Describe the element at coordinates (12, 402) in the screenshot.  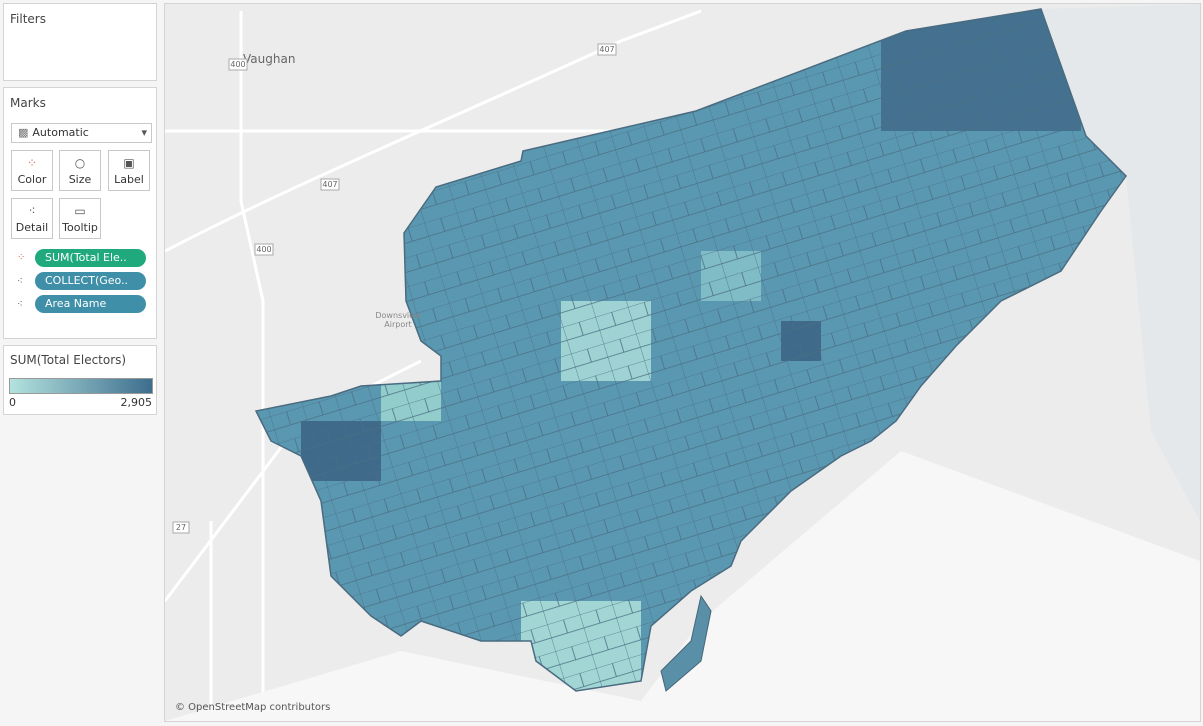
I see `legend-min: 0` at that location.